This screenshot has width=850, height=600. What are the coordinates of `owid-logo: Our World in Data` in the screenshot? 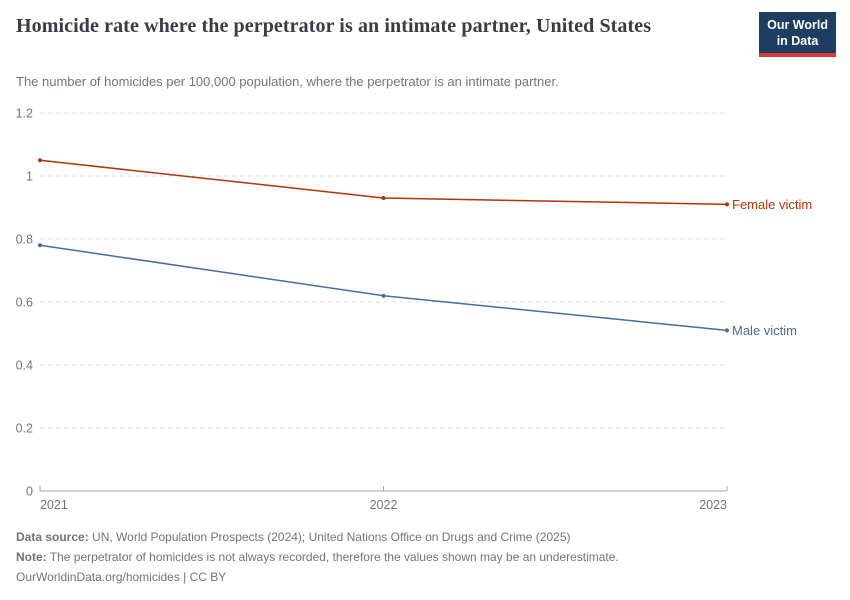 It's located at (797, 35).